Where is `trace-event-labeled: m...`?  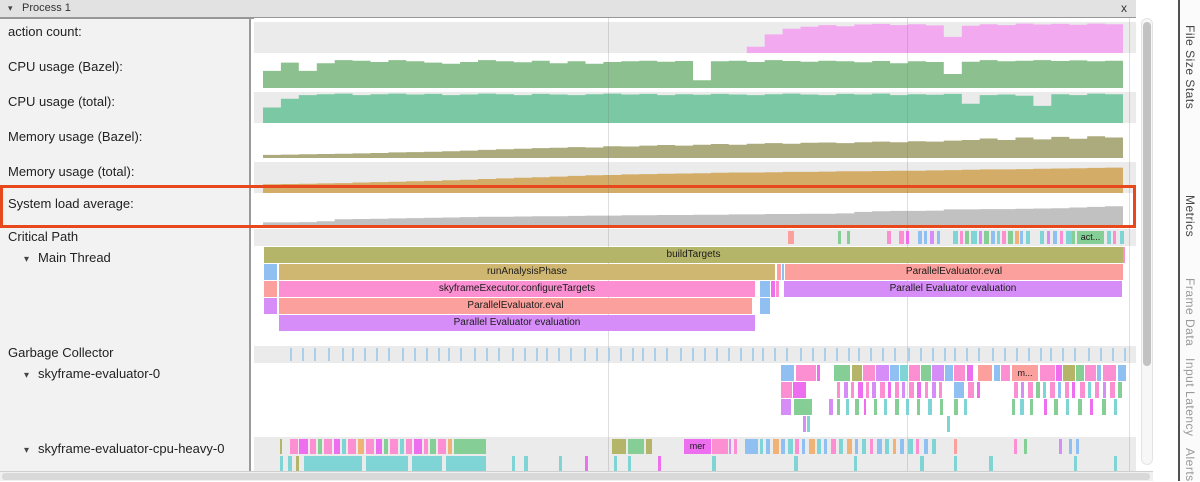
trace-event-labeled: m... is located at coordinates (1025, 373).